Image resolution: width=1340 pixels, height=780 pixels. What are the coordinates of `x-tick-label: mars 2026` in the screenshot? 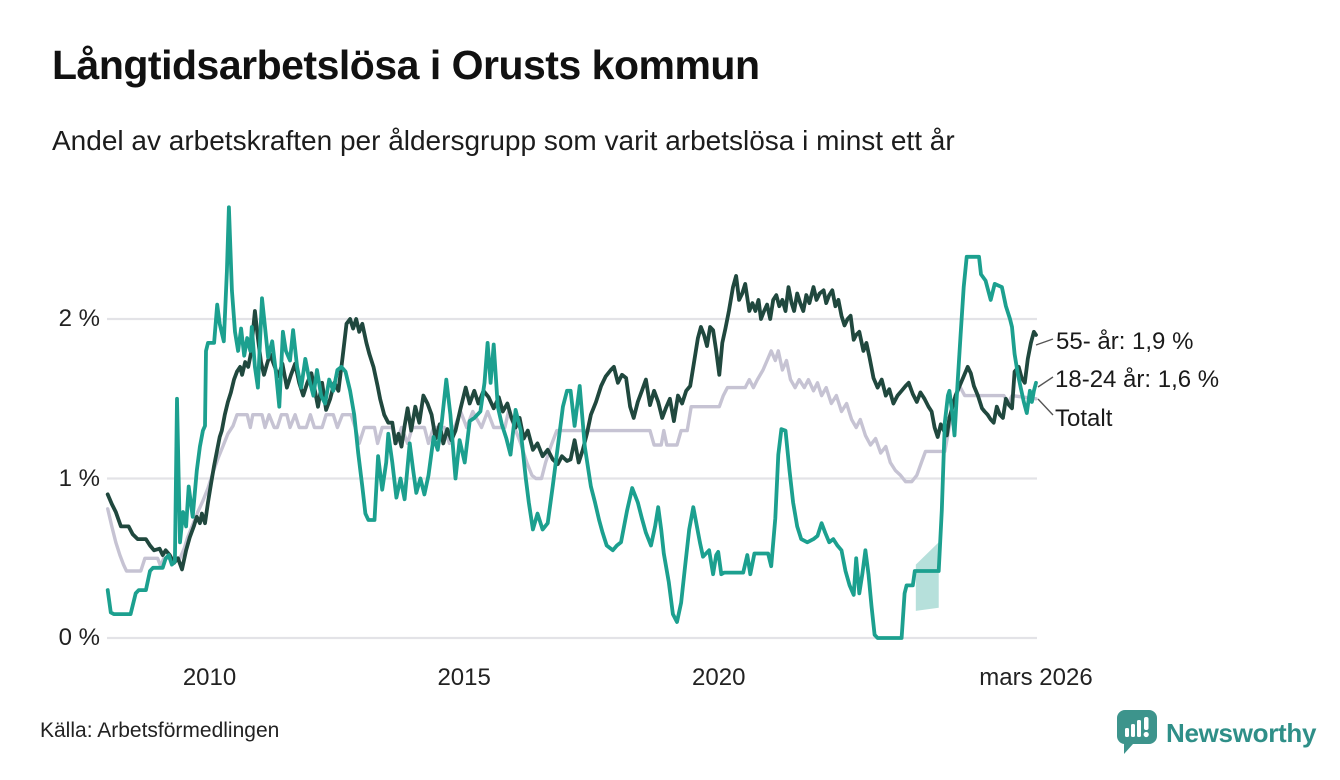 It's located at (1036, 677).